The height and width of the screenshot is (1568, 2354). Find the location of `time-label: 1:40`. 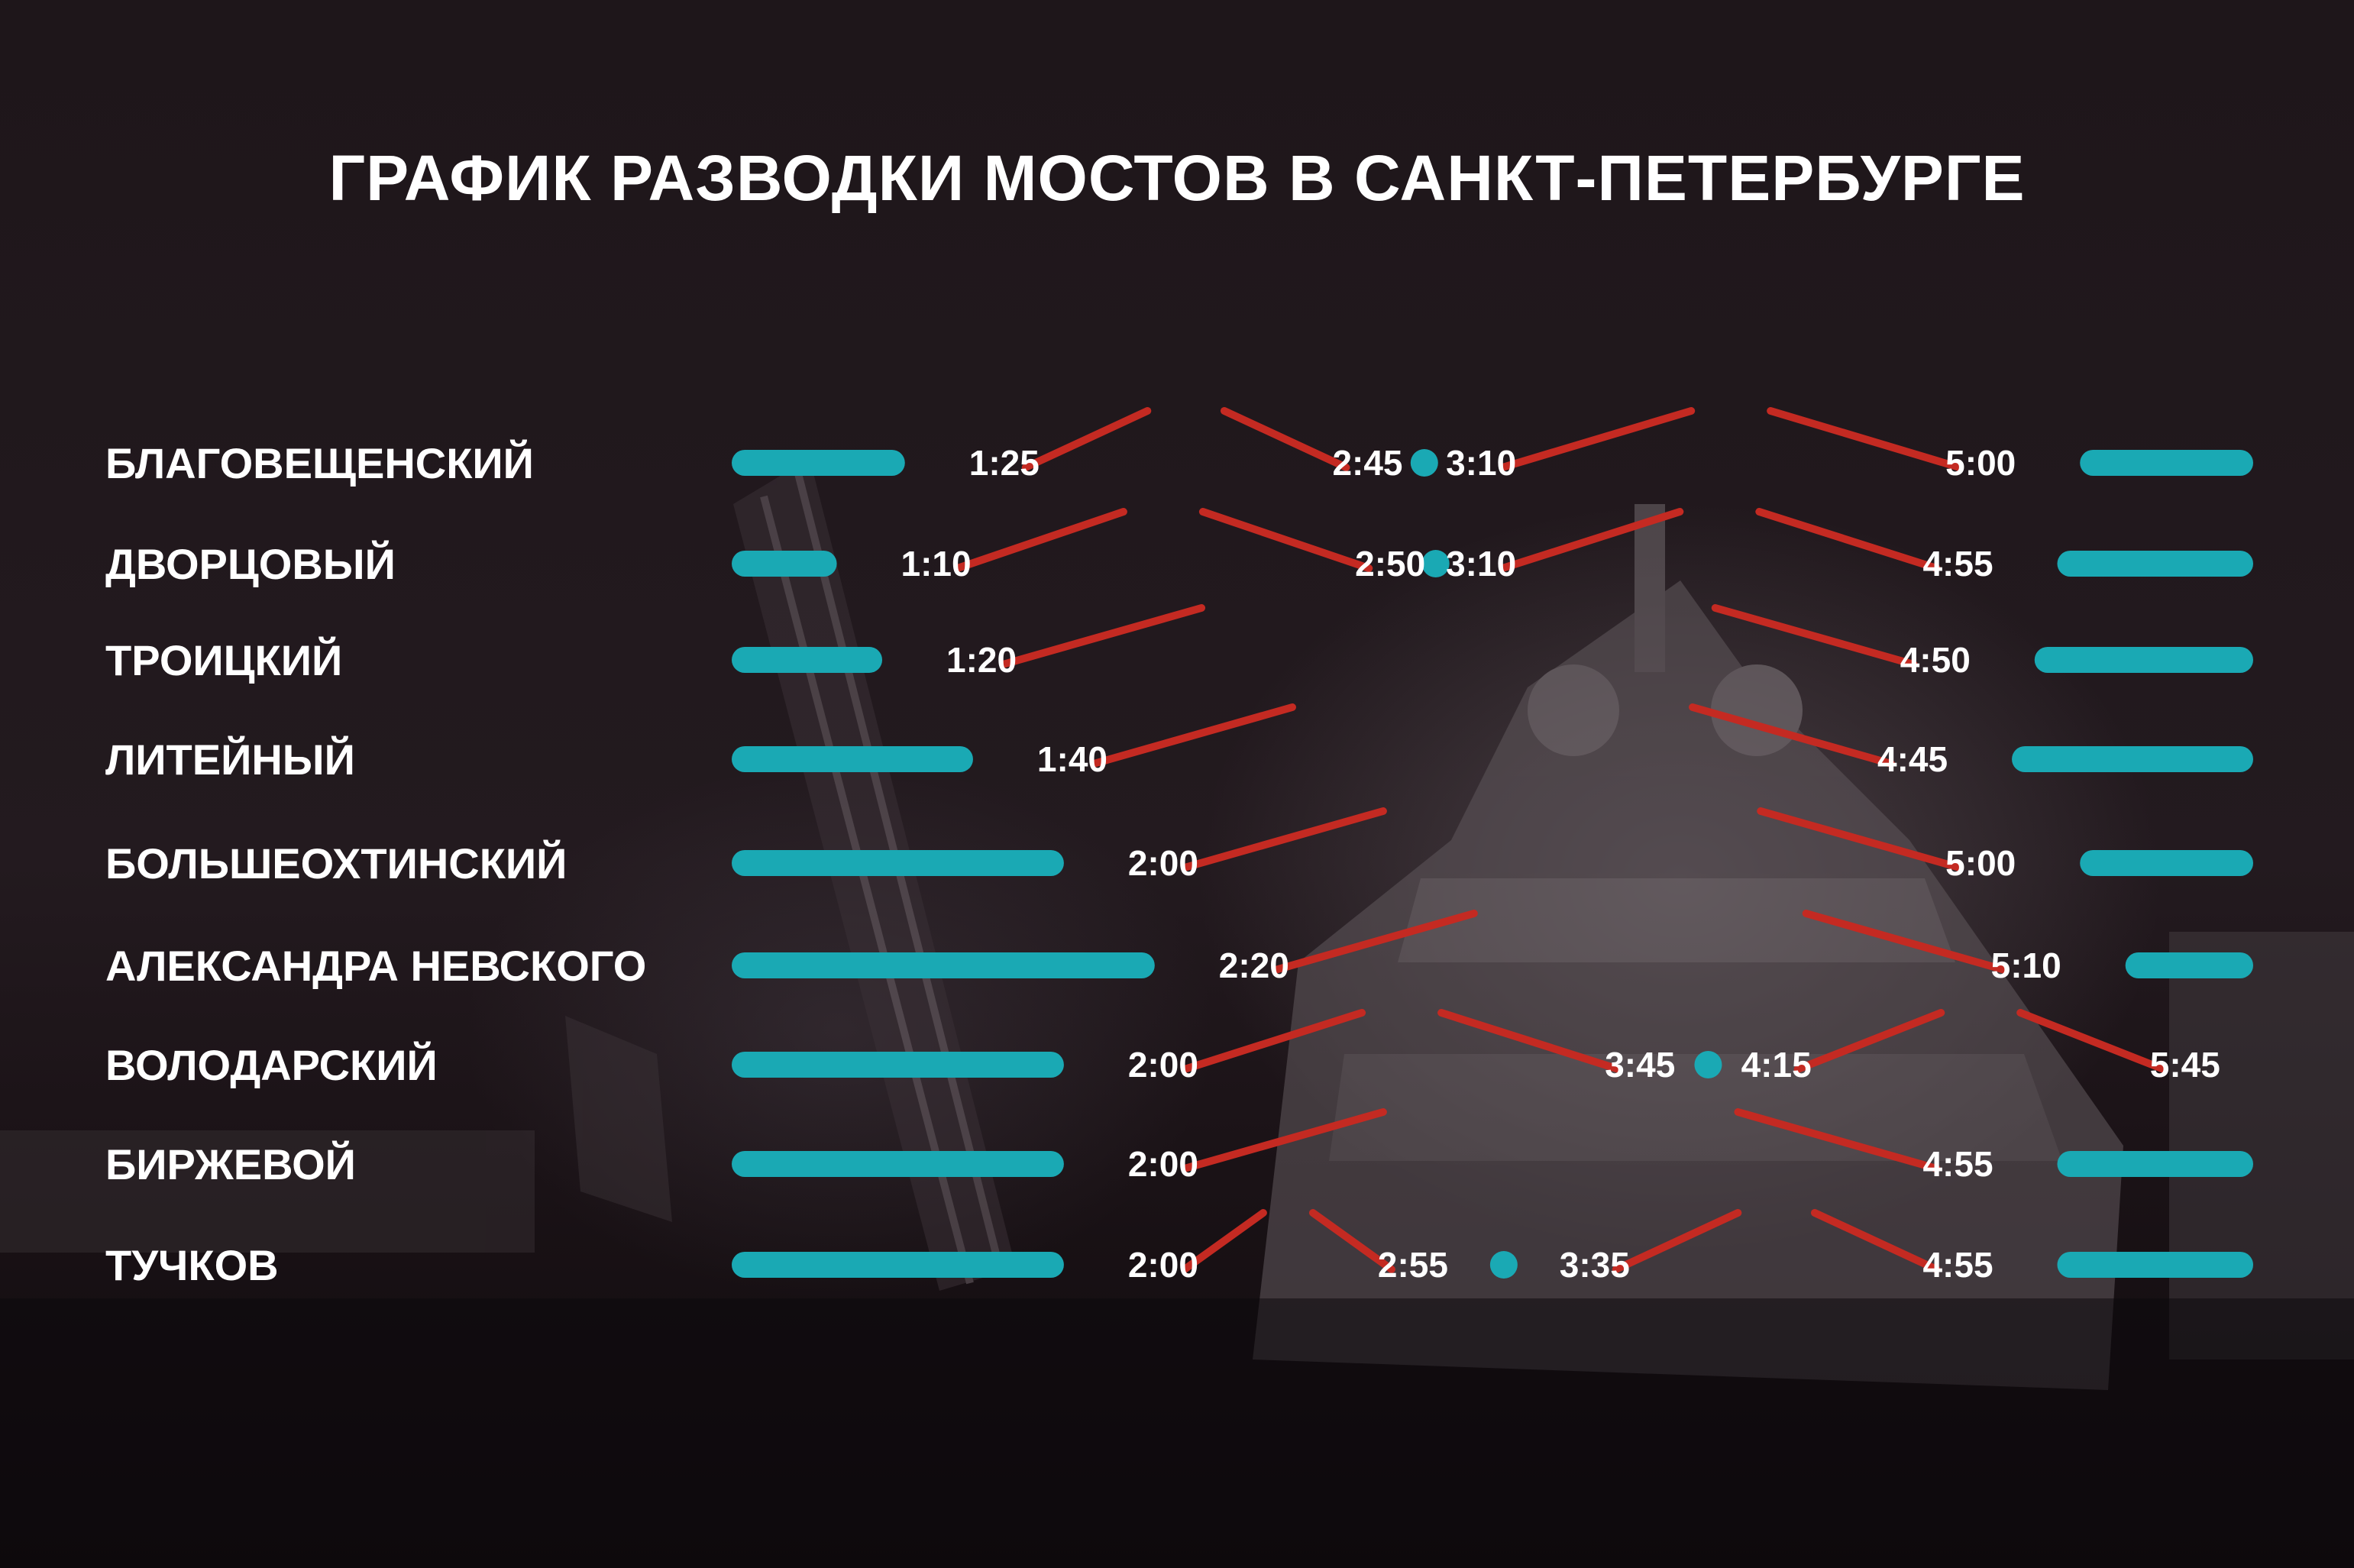

time-label: 1:40 is located at coordinates (1072, 759).